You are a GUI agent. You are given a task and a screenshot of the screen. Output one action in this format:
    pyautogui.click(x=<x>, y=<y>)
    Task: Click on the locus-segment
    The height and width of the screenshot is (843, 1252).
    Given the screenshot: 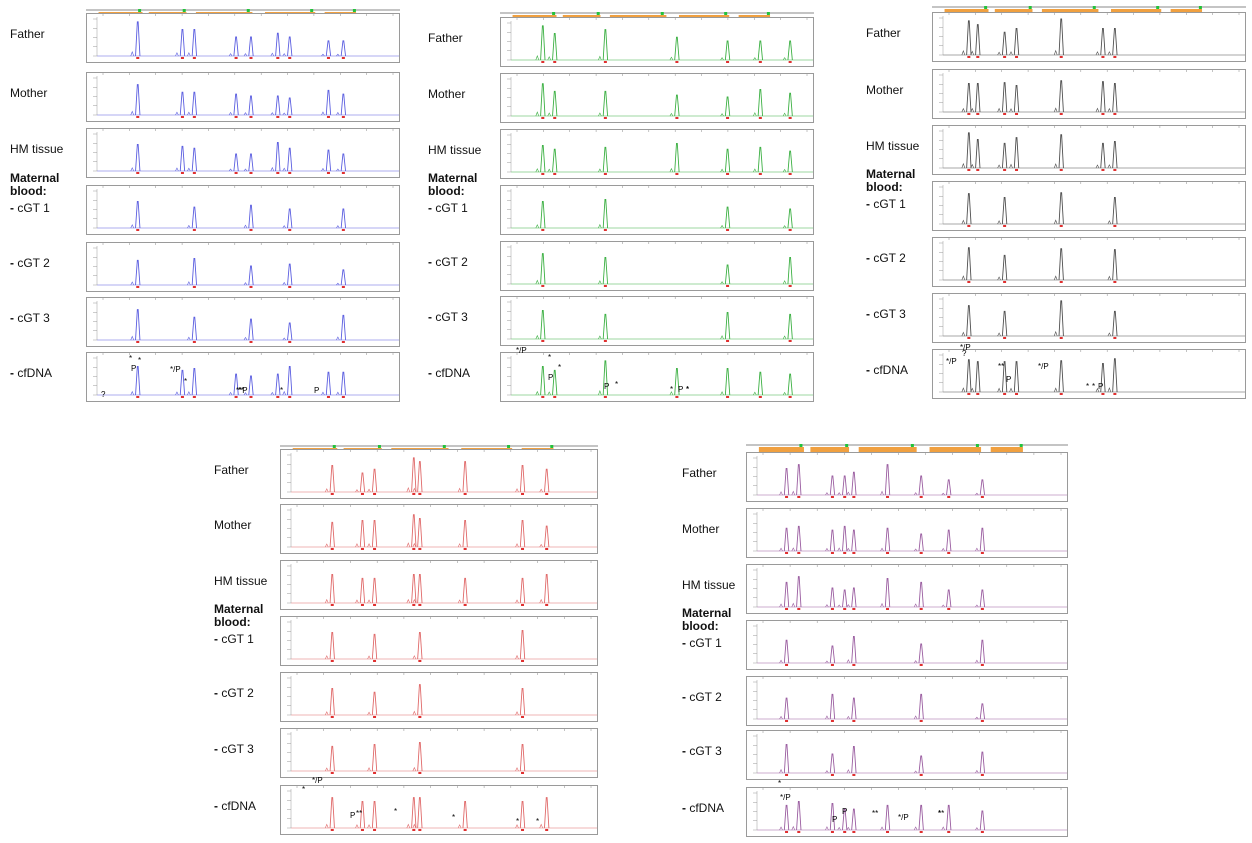 What is the action you would take?
    pyautogui.click(x=887, y=449)
    